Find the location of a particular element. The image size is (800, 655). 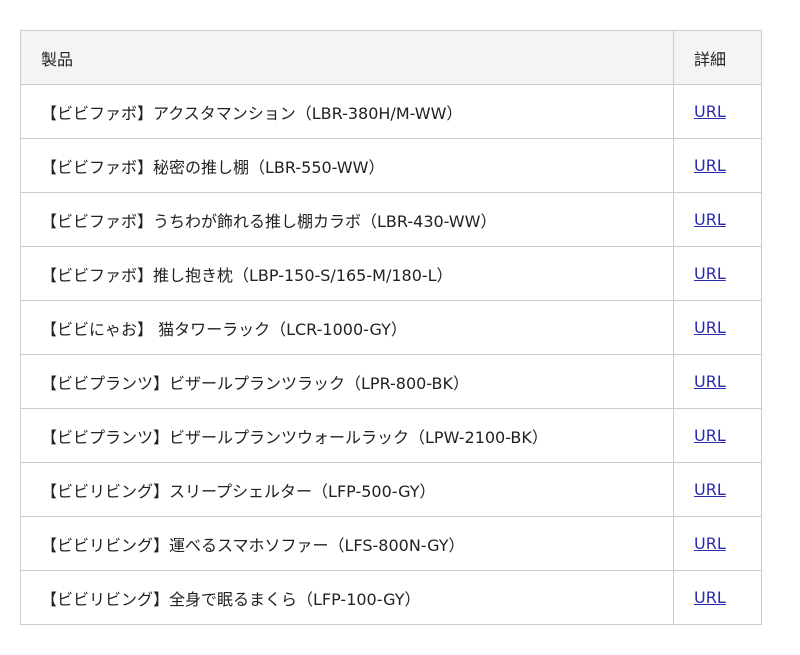

table-row: 【ビビプランツ】ビザールプランツラック（LPR-800-BK） URL is located at coordinates (391, 381).